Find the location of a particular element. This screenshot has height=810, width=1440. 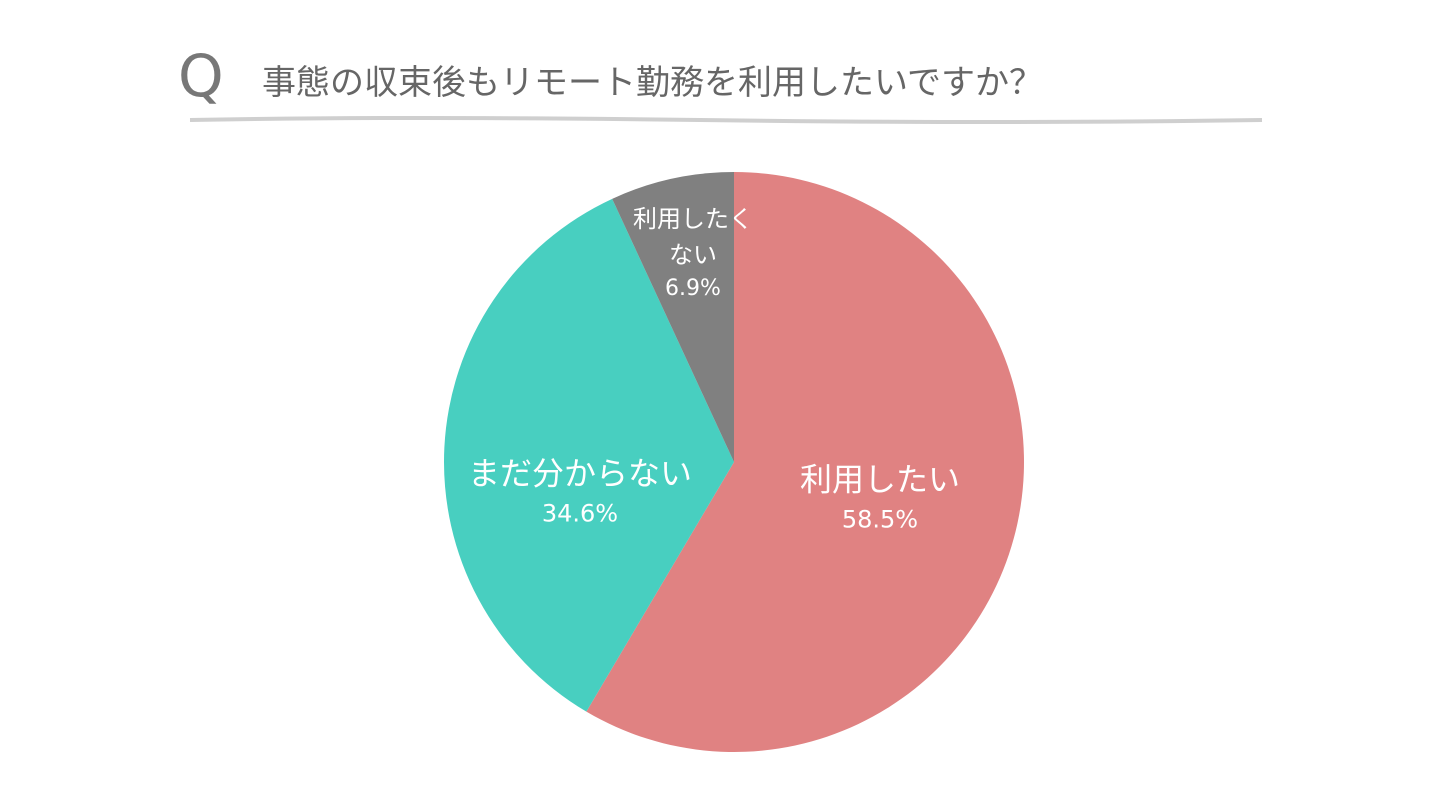

slice-label: まだ分からない 34.6% is located at coordinates (580, 490).